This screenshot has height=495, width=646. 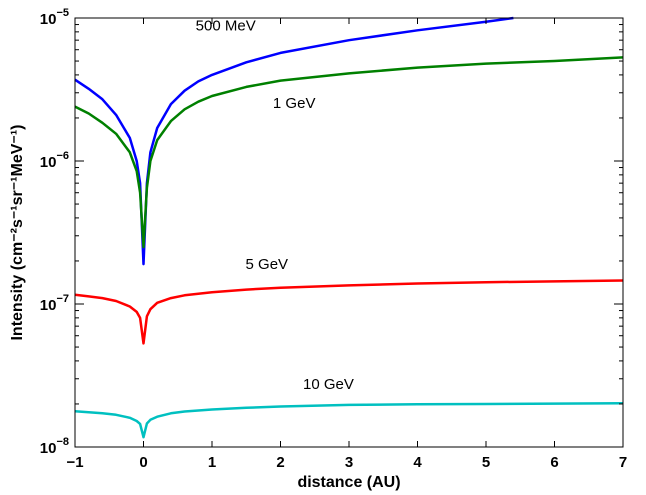 What do you see at coordinates (486, 462) in the screenshot?
I see `x-tick-label: 5` at bounding box center [486, 462].